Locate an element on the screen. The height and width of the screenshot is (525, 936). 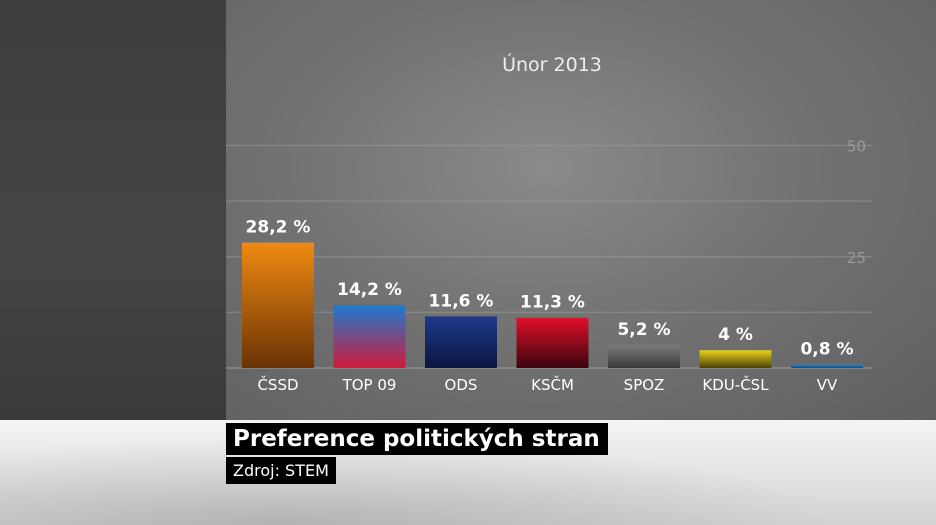
caption-title: Preference politických stran is located at coordinates (417, 439).